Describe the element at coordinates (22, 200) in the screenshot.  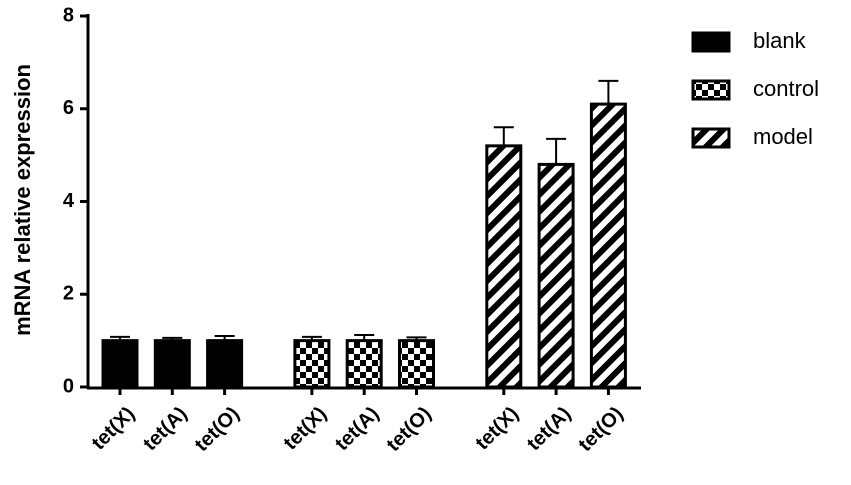
I see `y-axis-title: mRNA relative expression` at that location.